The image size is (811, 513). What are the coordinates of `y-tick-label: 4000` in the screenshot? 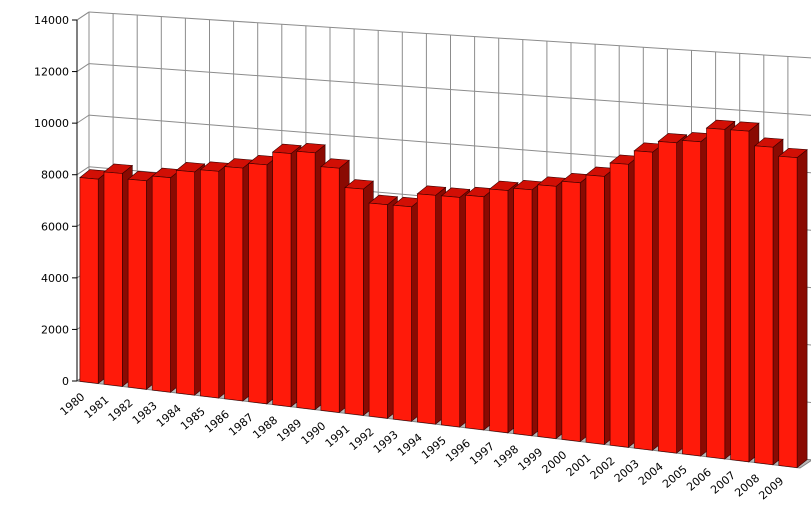 It's located at (55, 278).